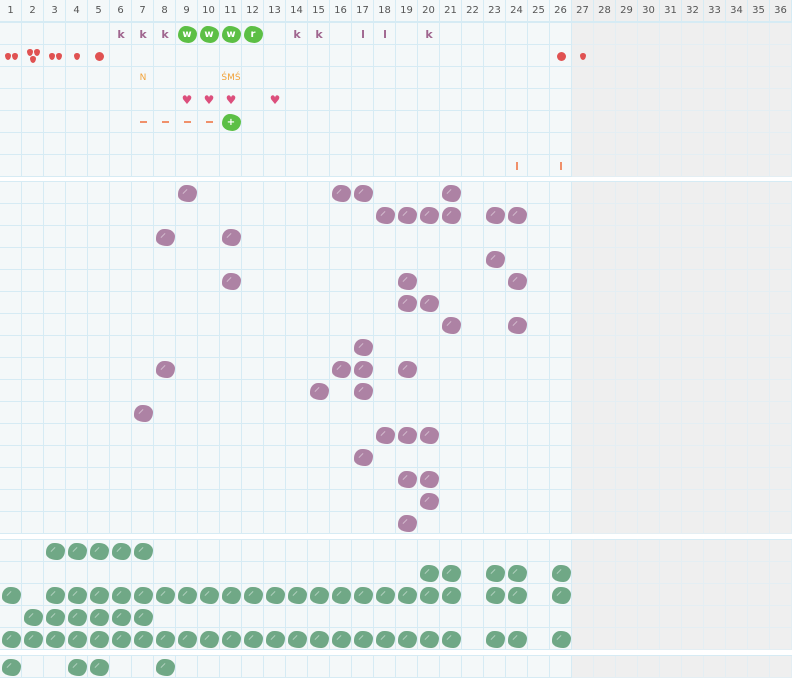 This screenshot has height=679, width=792. What do you see at coordinates (297, 11) in the screenshot?
I see `column-header-14: 14` at bounding box center [297, 11].